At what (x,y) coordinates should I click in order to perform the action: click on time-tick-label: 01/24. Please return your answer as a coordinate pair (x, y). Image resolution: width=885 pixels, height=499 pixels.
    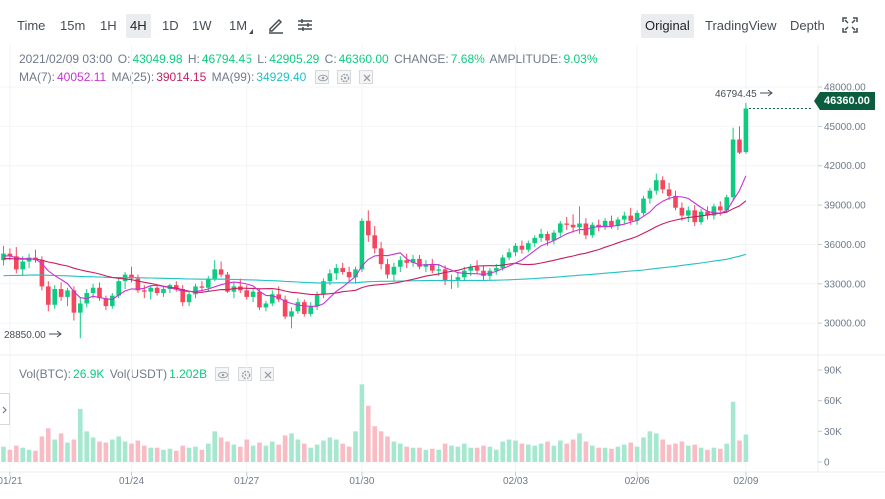
    Looking at the image, I should click on (131, 481).